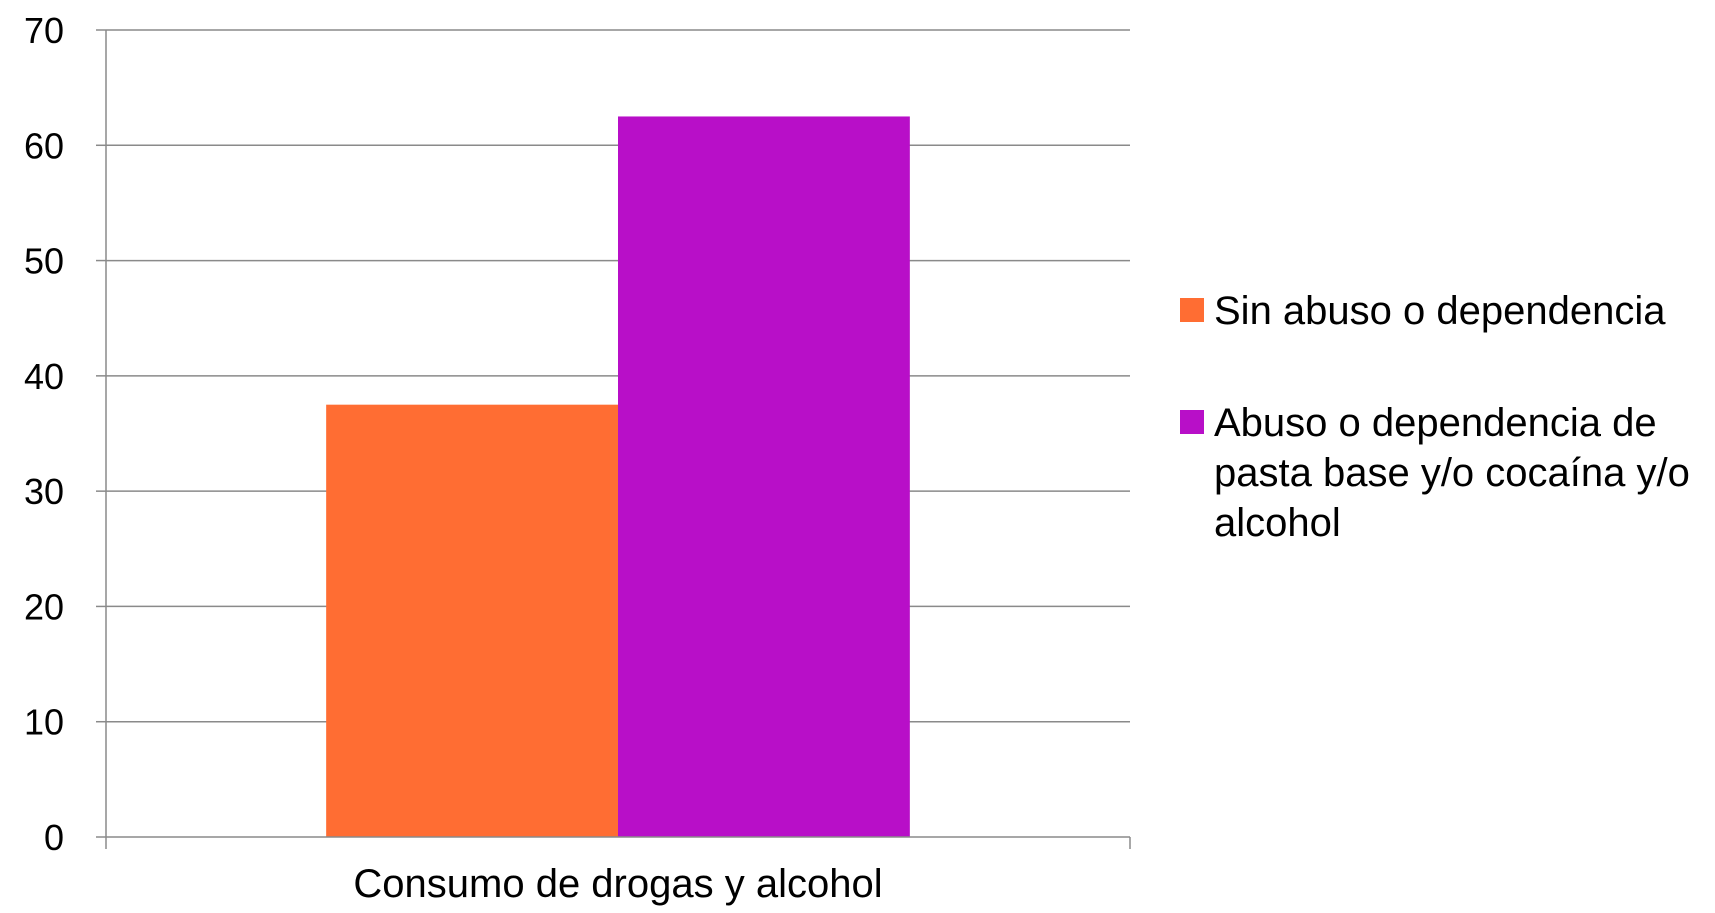 This screenshot has width=1715, height=913. I want to click on y-tick-label: 30, so click(44, 491).